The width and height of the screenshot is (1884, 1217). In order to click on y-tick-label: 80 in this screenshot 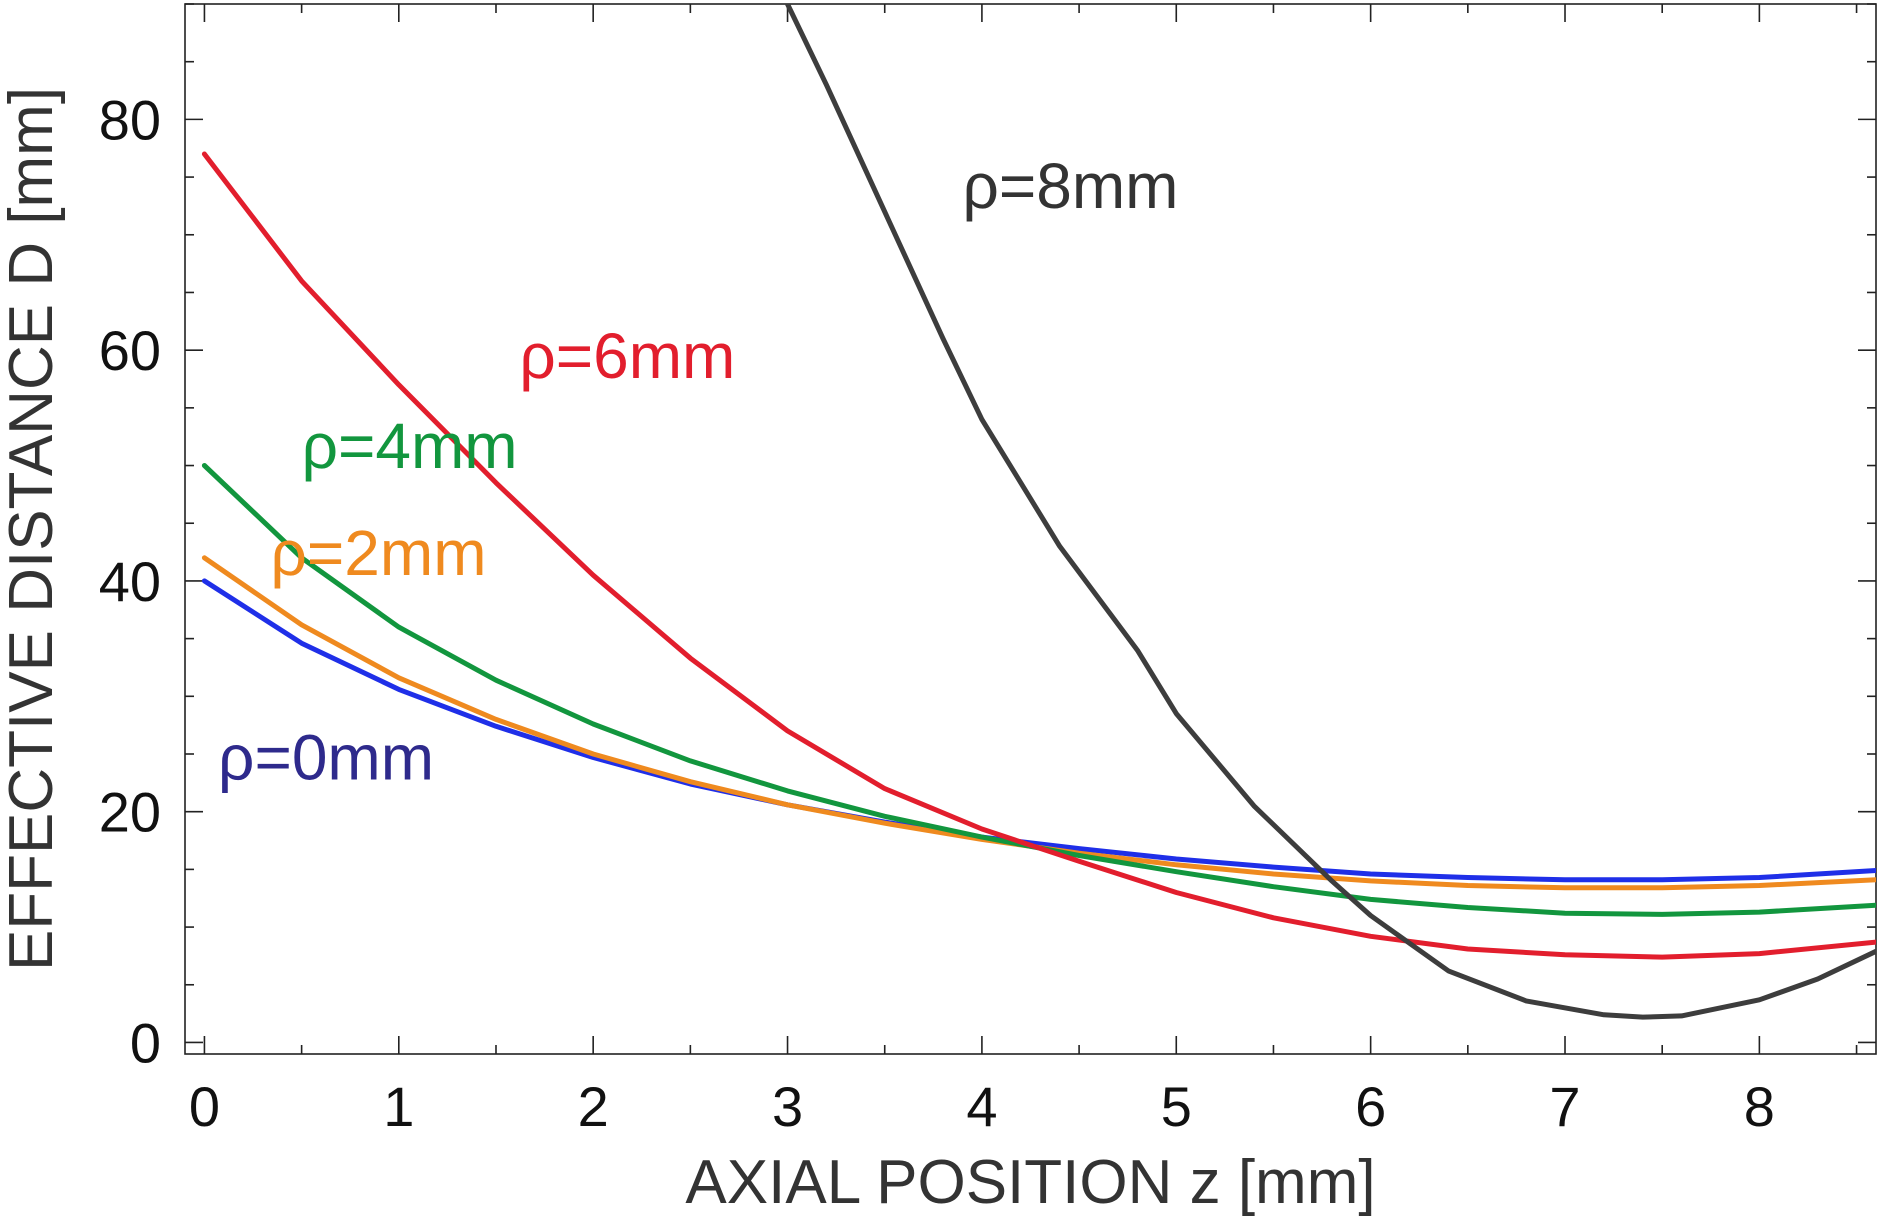, I will do `click(130, 119)`.